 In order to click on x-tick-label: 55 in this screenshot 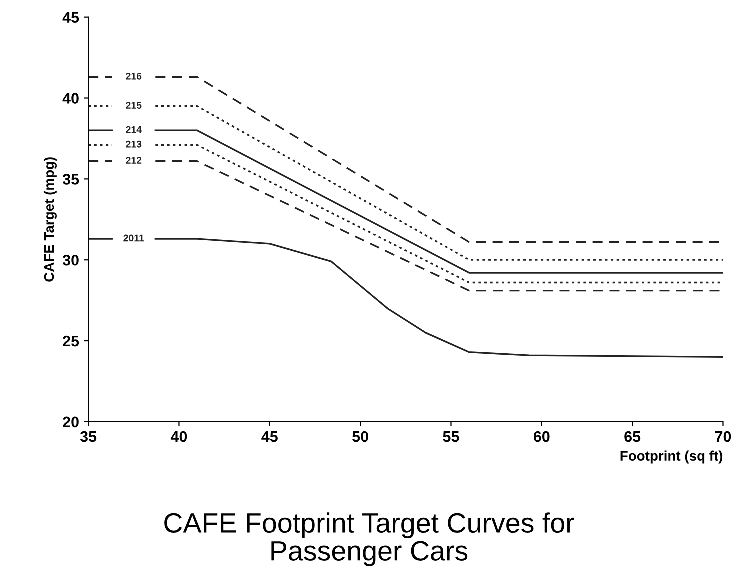, I will do `click(451, 437)`.